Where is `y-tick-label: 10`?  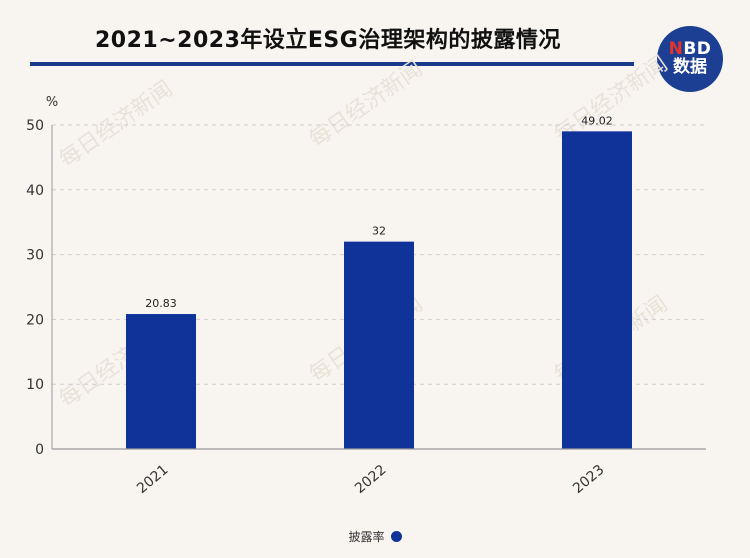 y-tick-label: 10 is located at coordinates (35, 385).